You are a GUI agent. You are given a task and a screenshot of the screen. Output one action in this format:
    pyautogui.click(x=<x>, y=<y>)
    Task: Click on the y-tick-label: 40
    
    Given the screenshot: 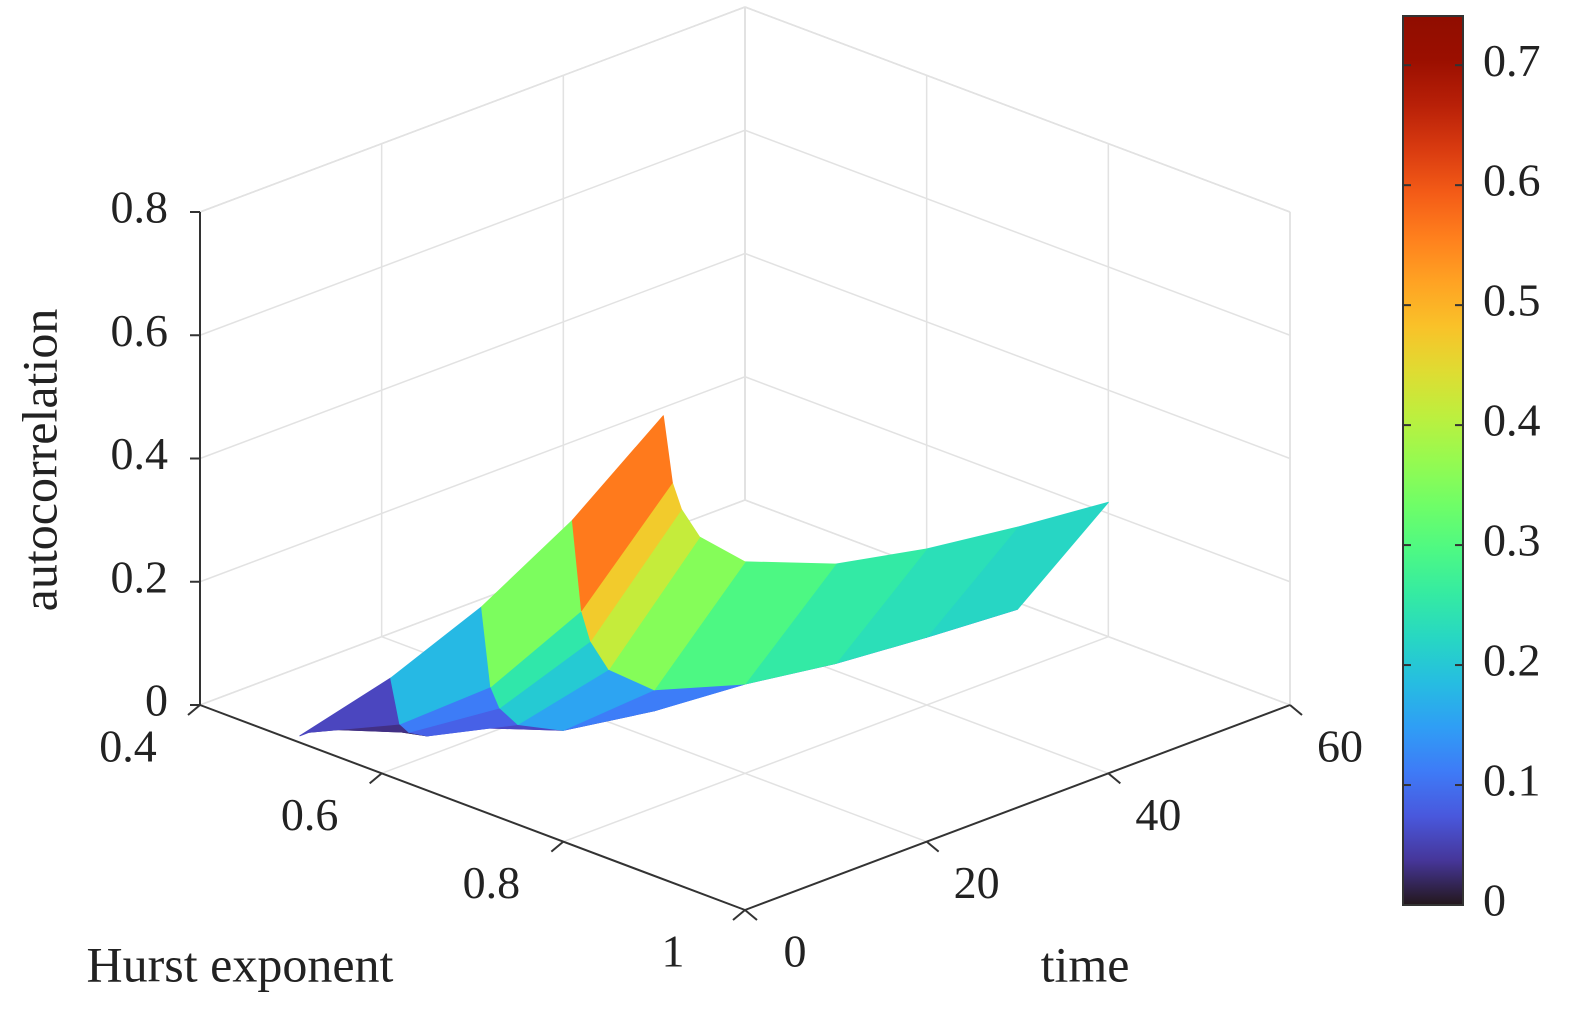 What is the action you would take?
    pyautogui.click(x=1158, y=814)
    